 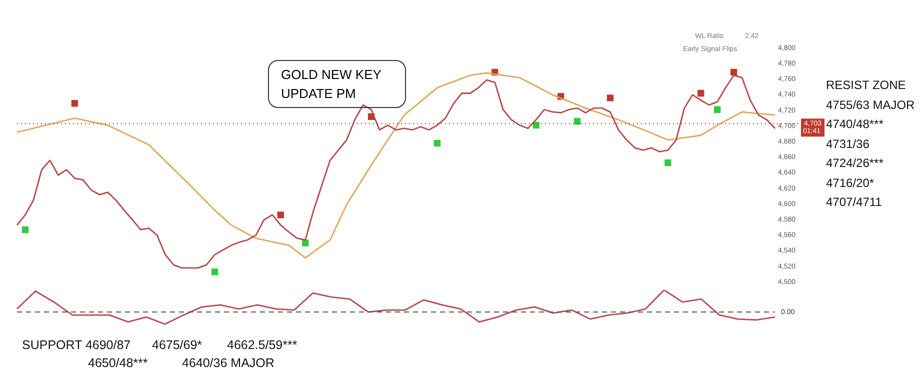 What do you see at coordinates (854, 202) in the screenshot?
I see `text: 4707/4711` at bounding box center [854, 202].